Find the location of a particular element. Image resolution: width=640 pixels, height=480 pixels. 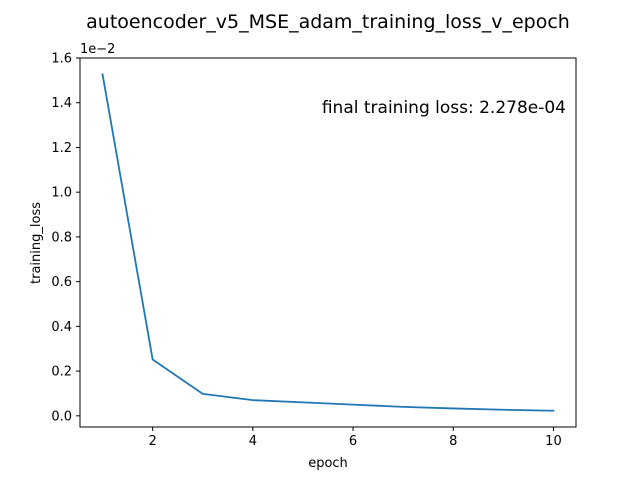

x-tick-label: 6 is located at coordinates (353, 441).